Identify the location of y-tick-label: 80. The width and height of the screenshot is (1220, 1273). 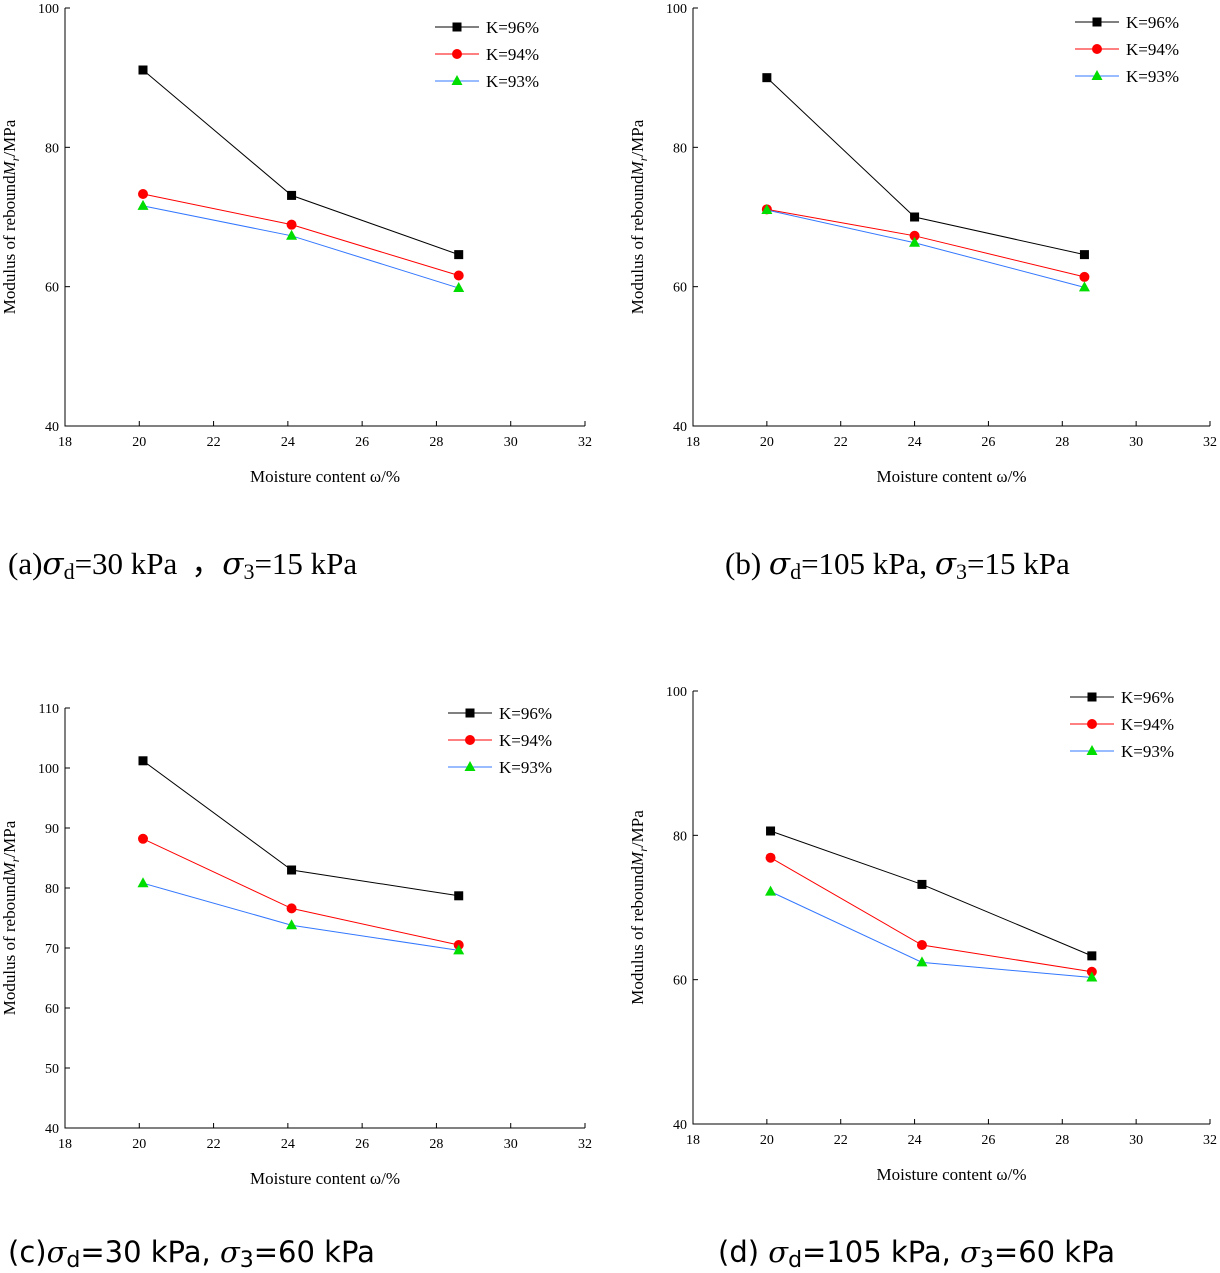
(680, 148).